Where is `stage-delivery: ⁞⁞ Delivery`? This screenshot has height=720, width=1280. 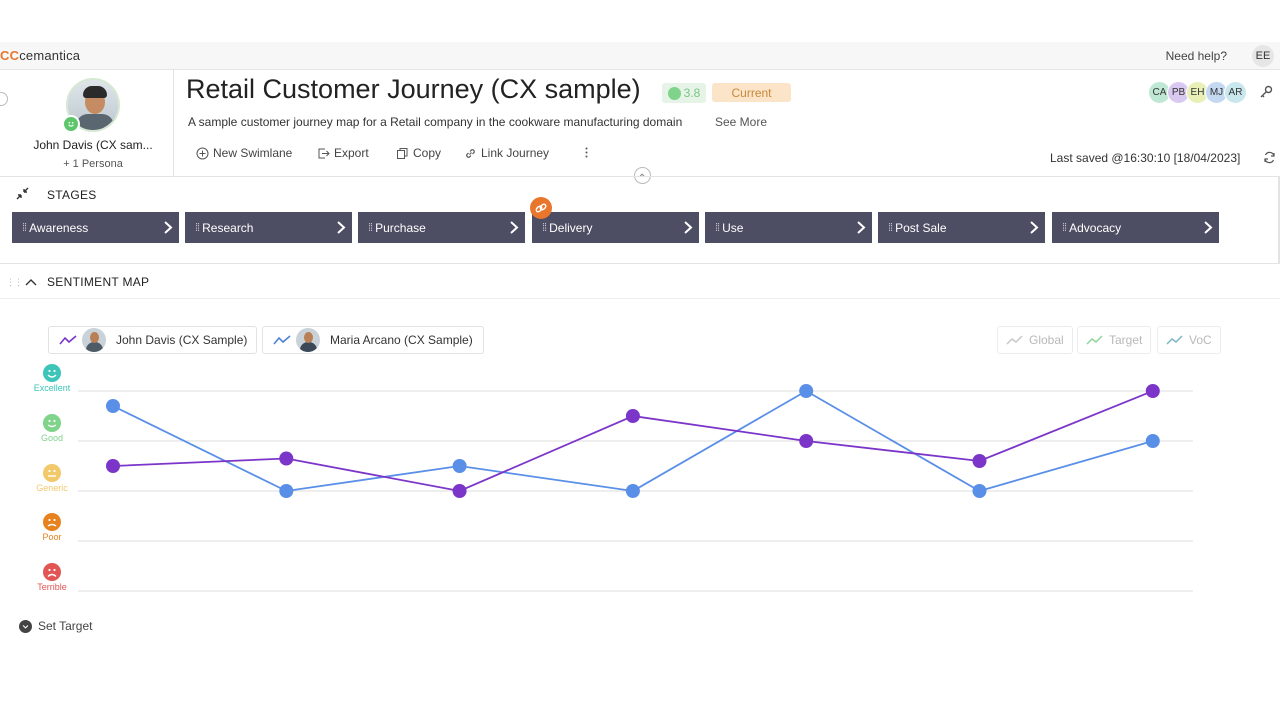 stage-delivery: ⁞⁞ Delivery is located at coordinates (615, 227).